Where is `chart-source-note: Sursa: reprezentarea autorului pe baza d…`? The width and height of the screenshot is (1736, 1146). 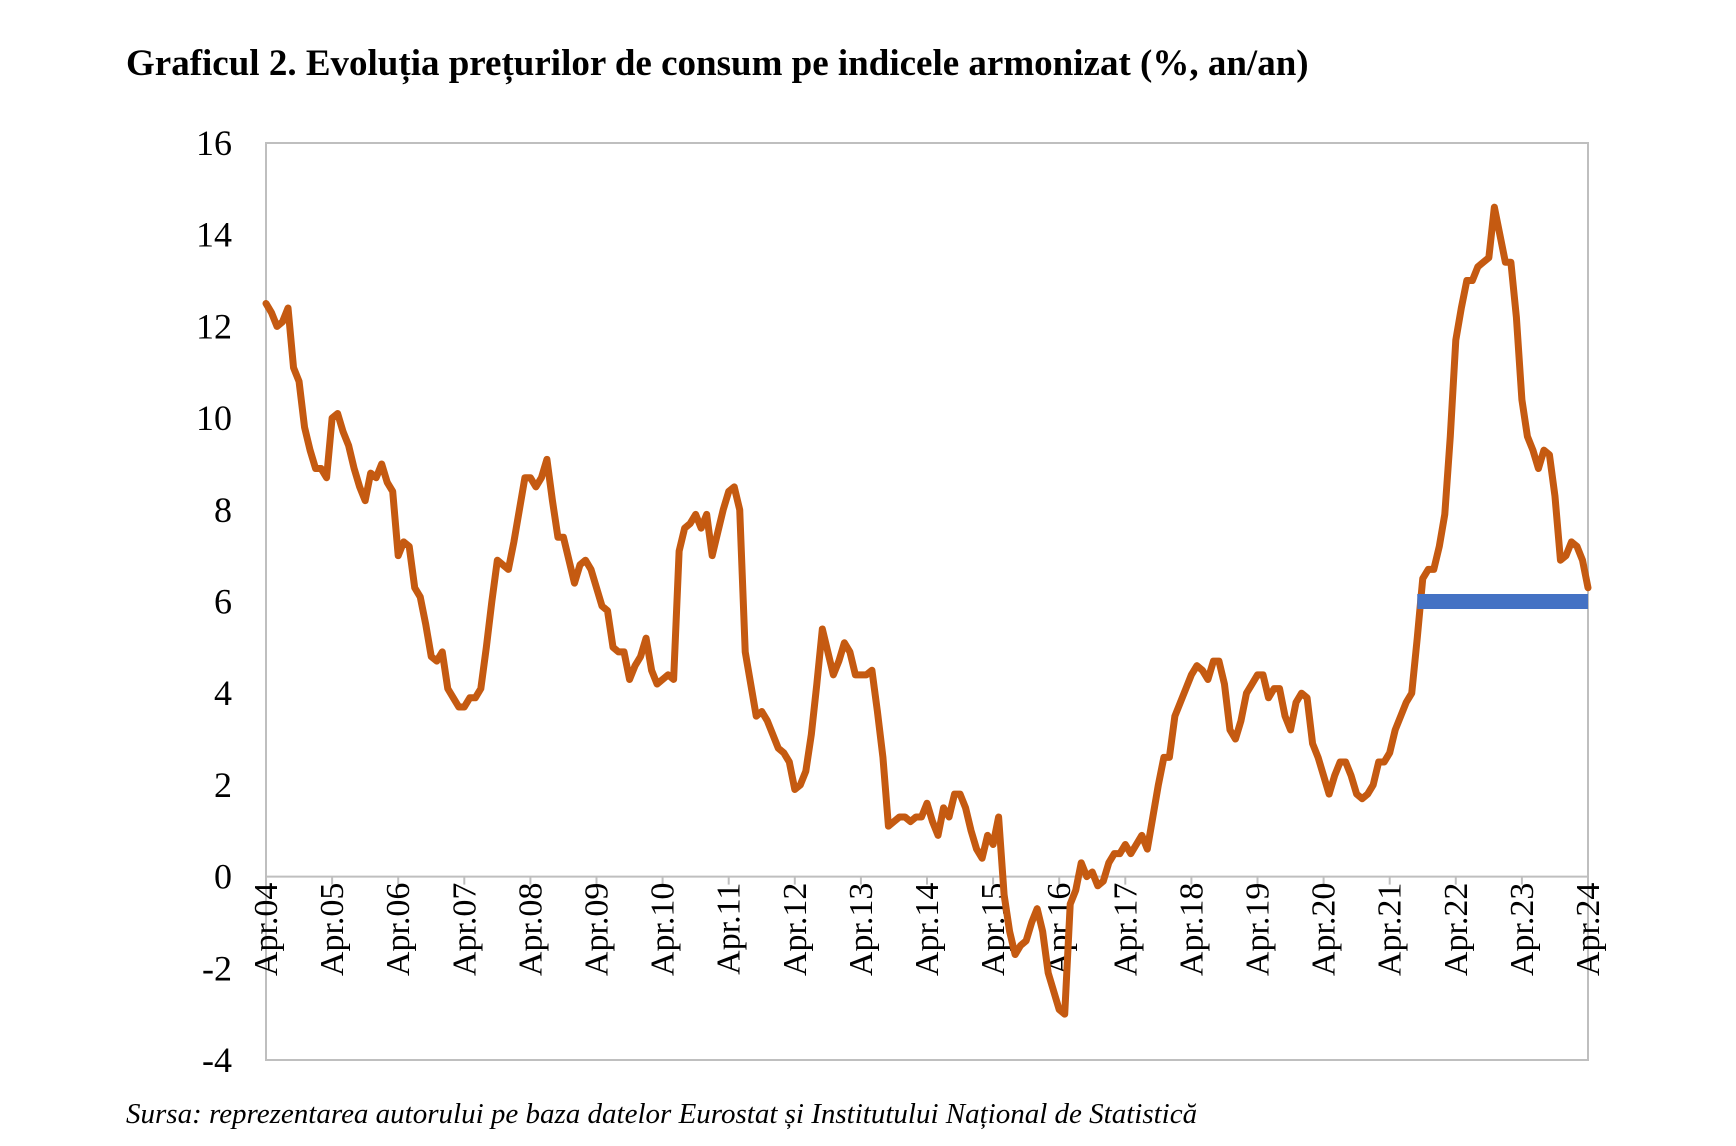
chart-source-note: Sursa: reprezentarea autorului pe baza d… is located at coordinates (662, 1114).